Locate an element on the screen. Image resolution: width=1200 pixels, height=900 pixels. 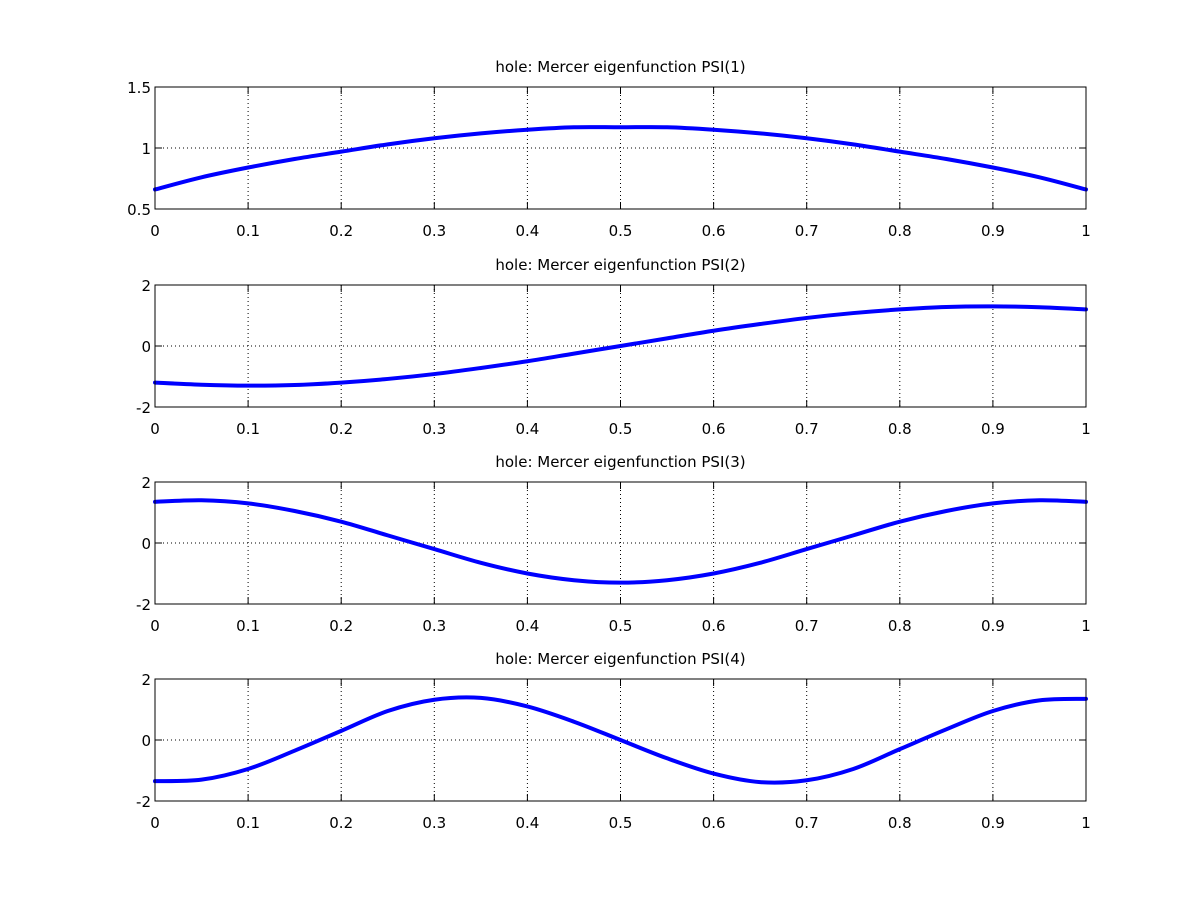
subplot-title: hole: Mercer eigenfunction PSI(3) is located at coordinates (620, 462).